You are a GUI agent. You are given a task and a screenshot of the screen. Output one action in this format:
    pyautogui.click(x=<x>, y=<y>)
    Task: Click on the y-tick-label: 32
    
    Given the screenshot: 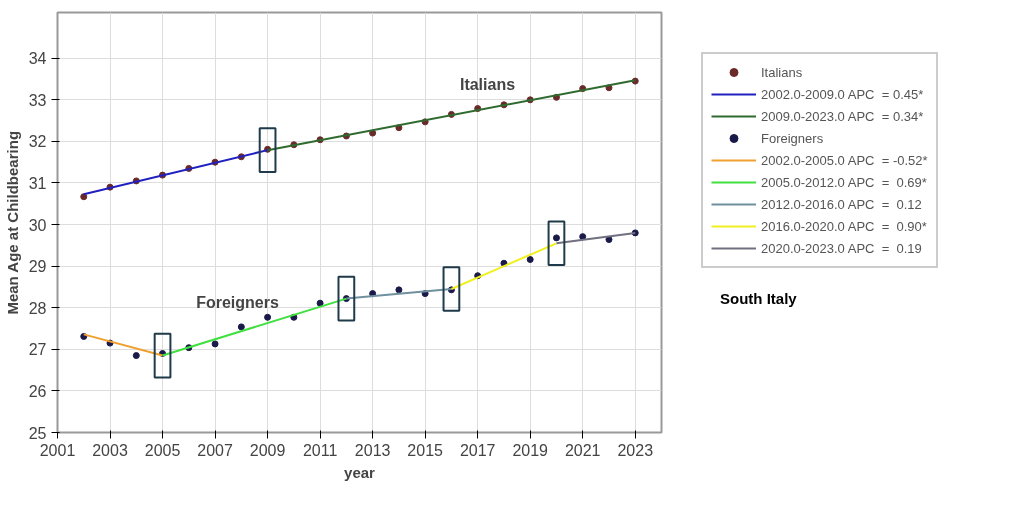 What is the action you would take?
    pyautogui.click(x=37, y=142)
    